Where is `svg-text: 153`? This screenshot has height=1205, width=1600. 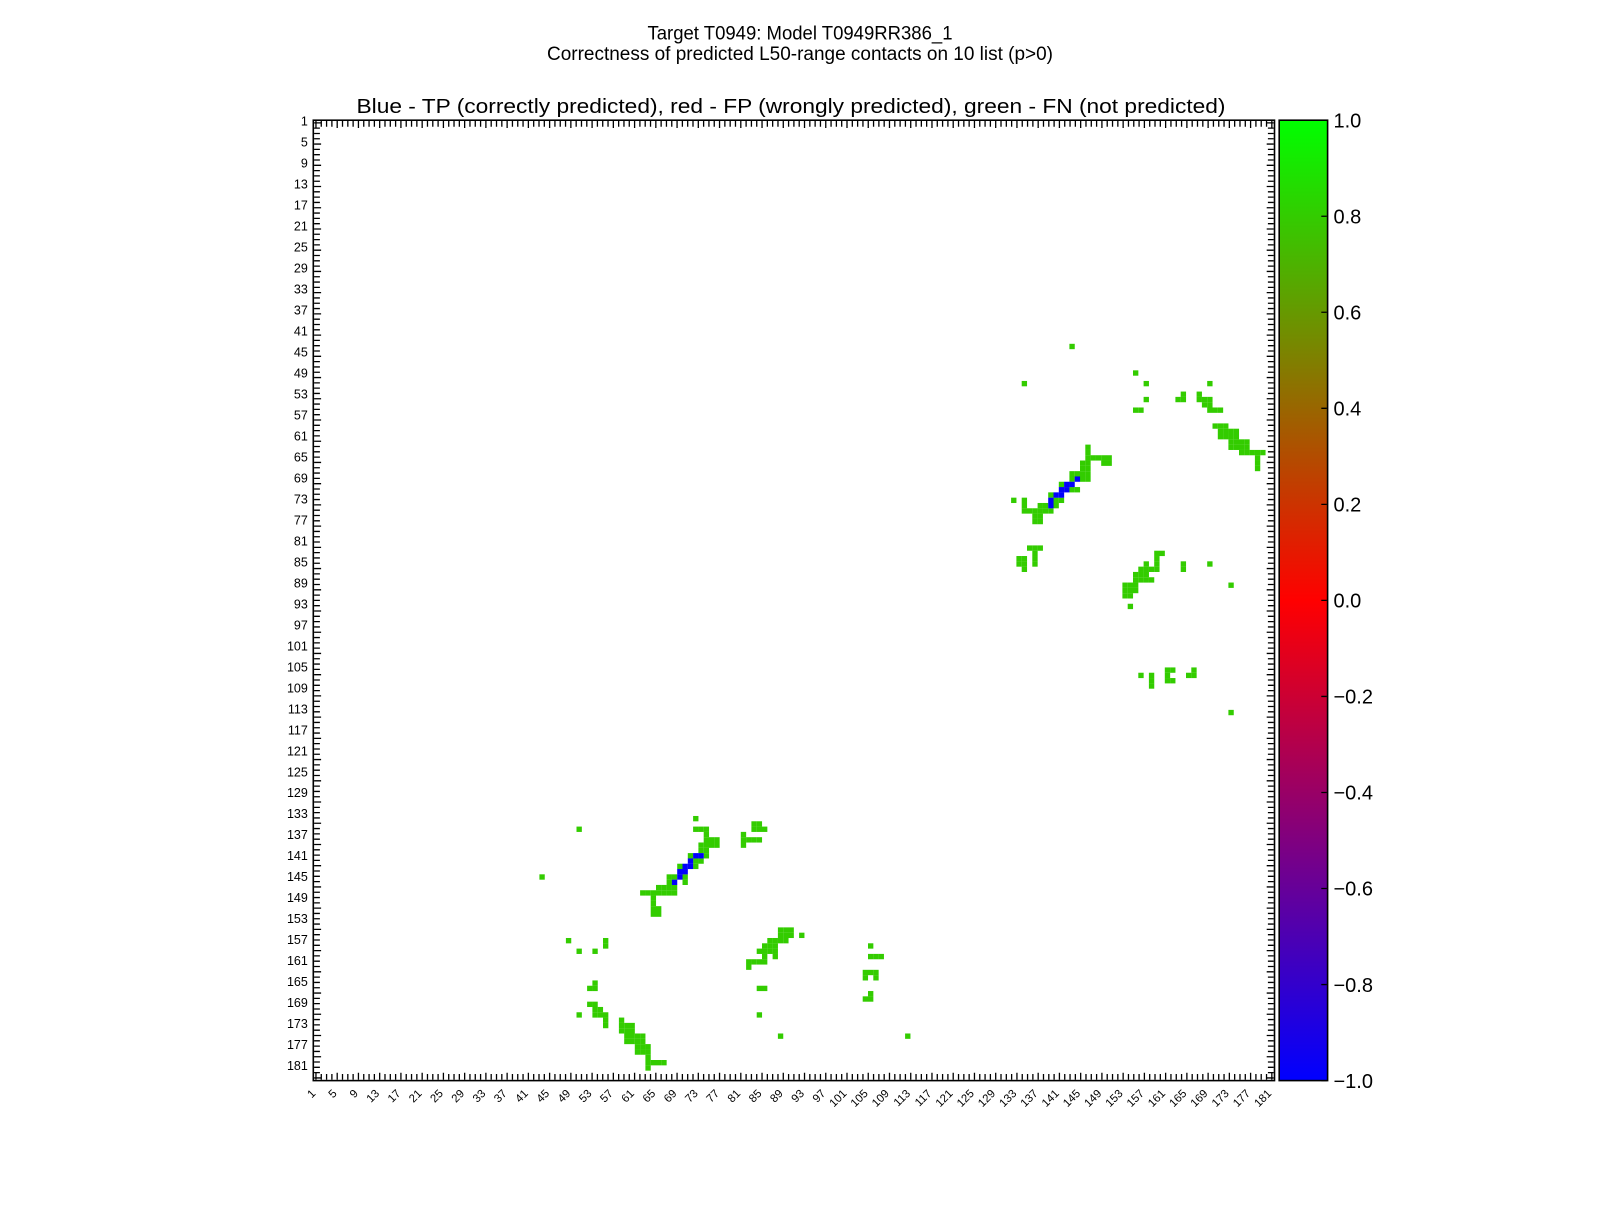
svg-text: 153 is located at coordinates (297, 919).